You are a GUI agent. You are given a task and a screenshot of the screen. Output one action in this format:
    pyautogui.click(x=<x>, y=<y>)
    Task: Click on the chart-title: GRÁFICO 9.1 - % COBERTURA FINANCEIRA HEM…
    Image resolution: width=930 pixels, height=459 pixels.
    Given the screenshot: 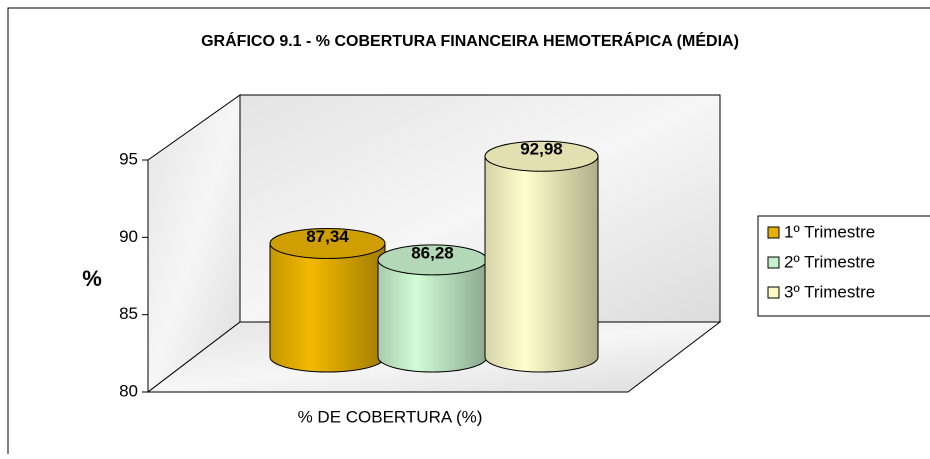 What is the action you would take?
    pyautogui.click(x=470, y=40)
    